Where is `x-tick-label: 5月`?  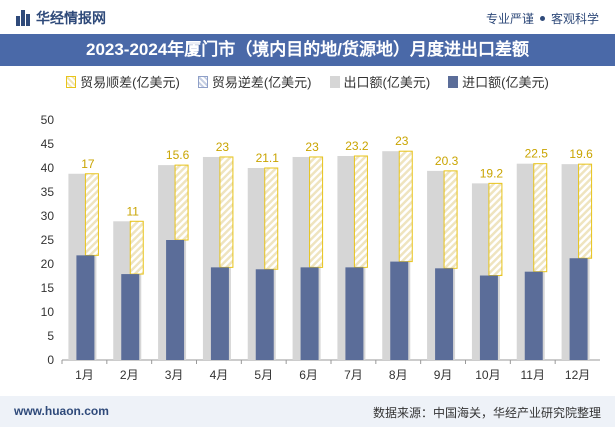 x-tick-label: 5月 is located at coordinates (263, 375).